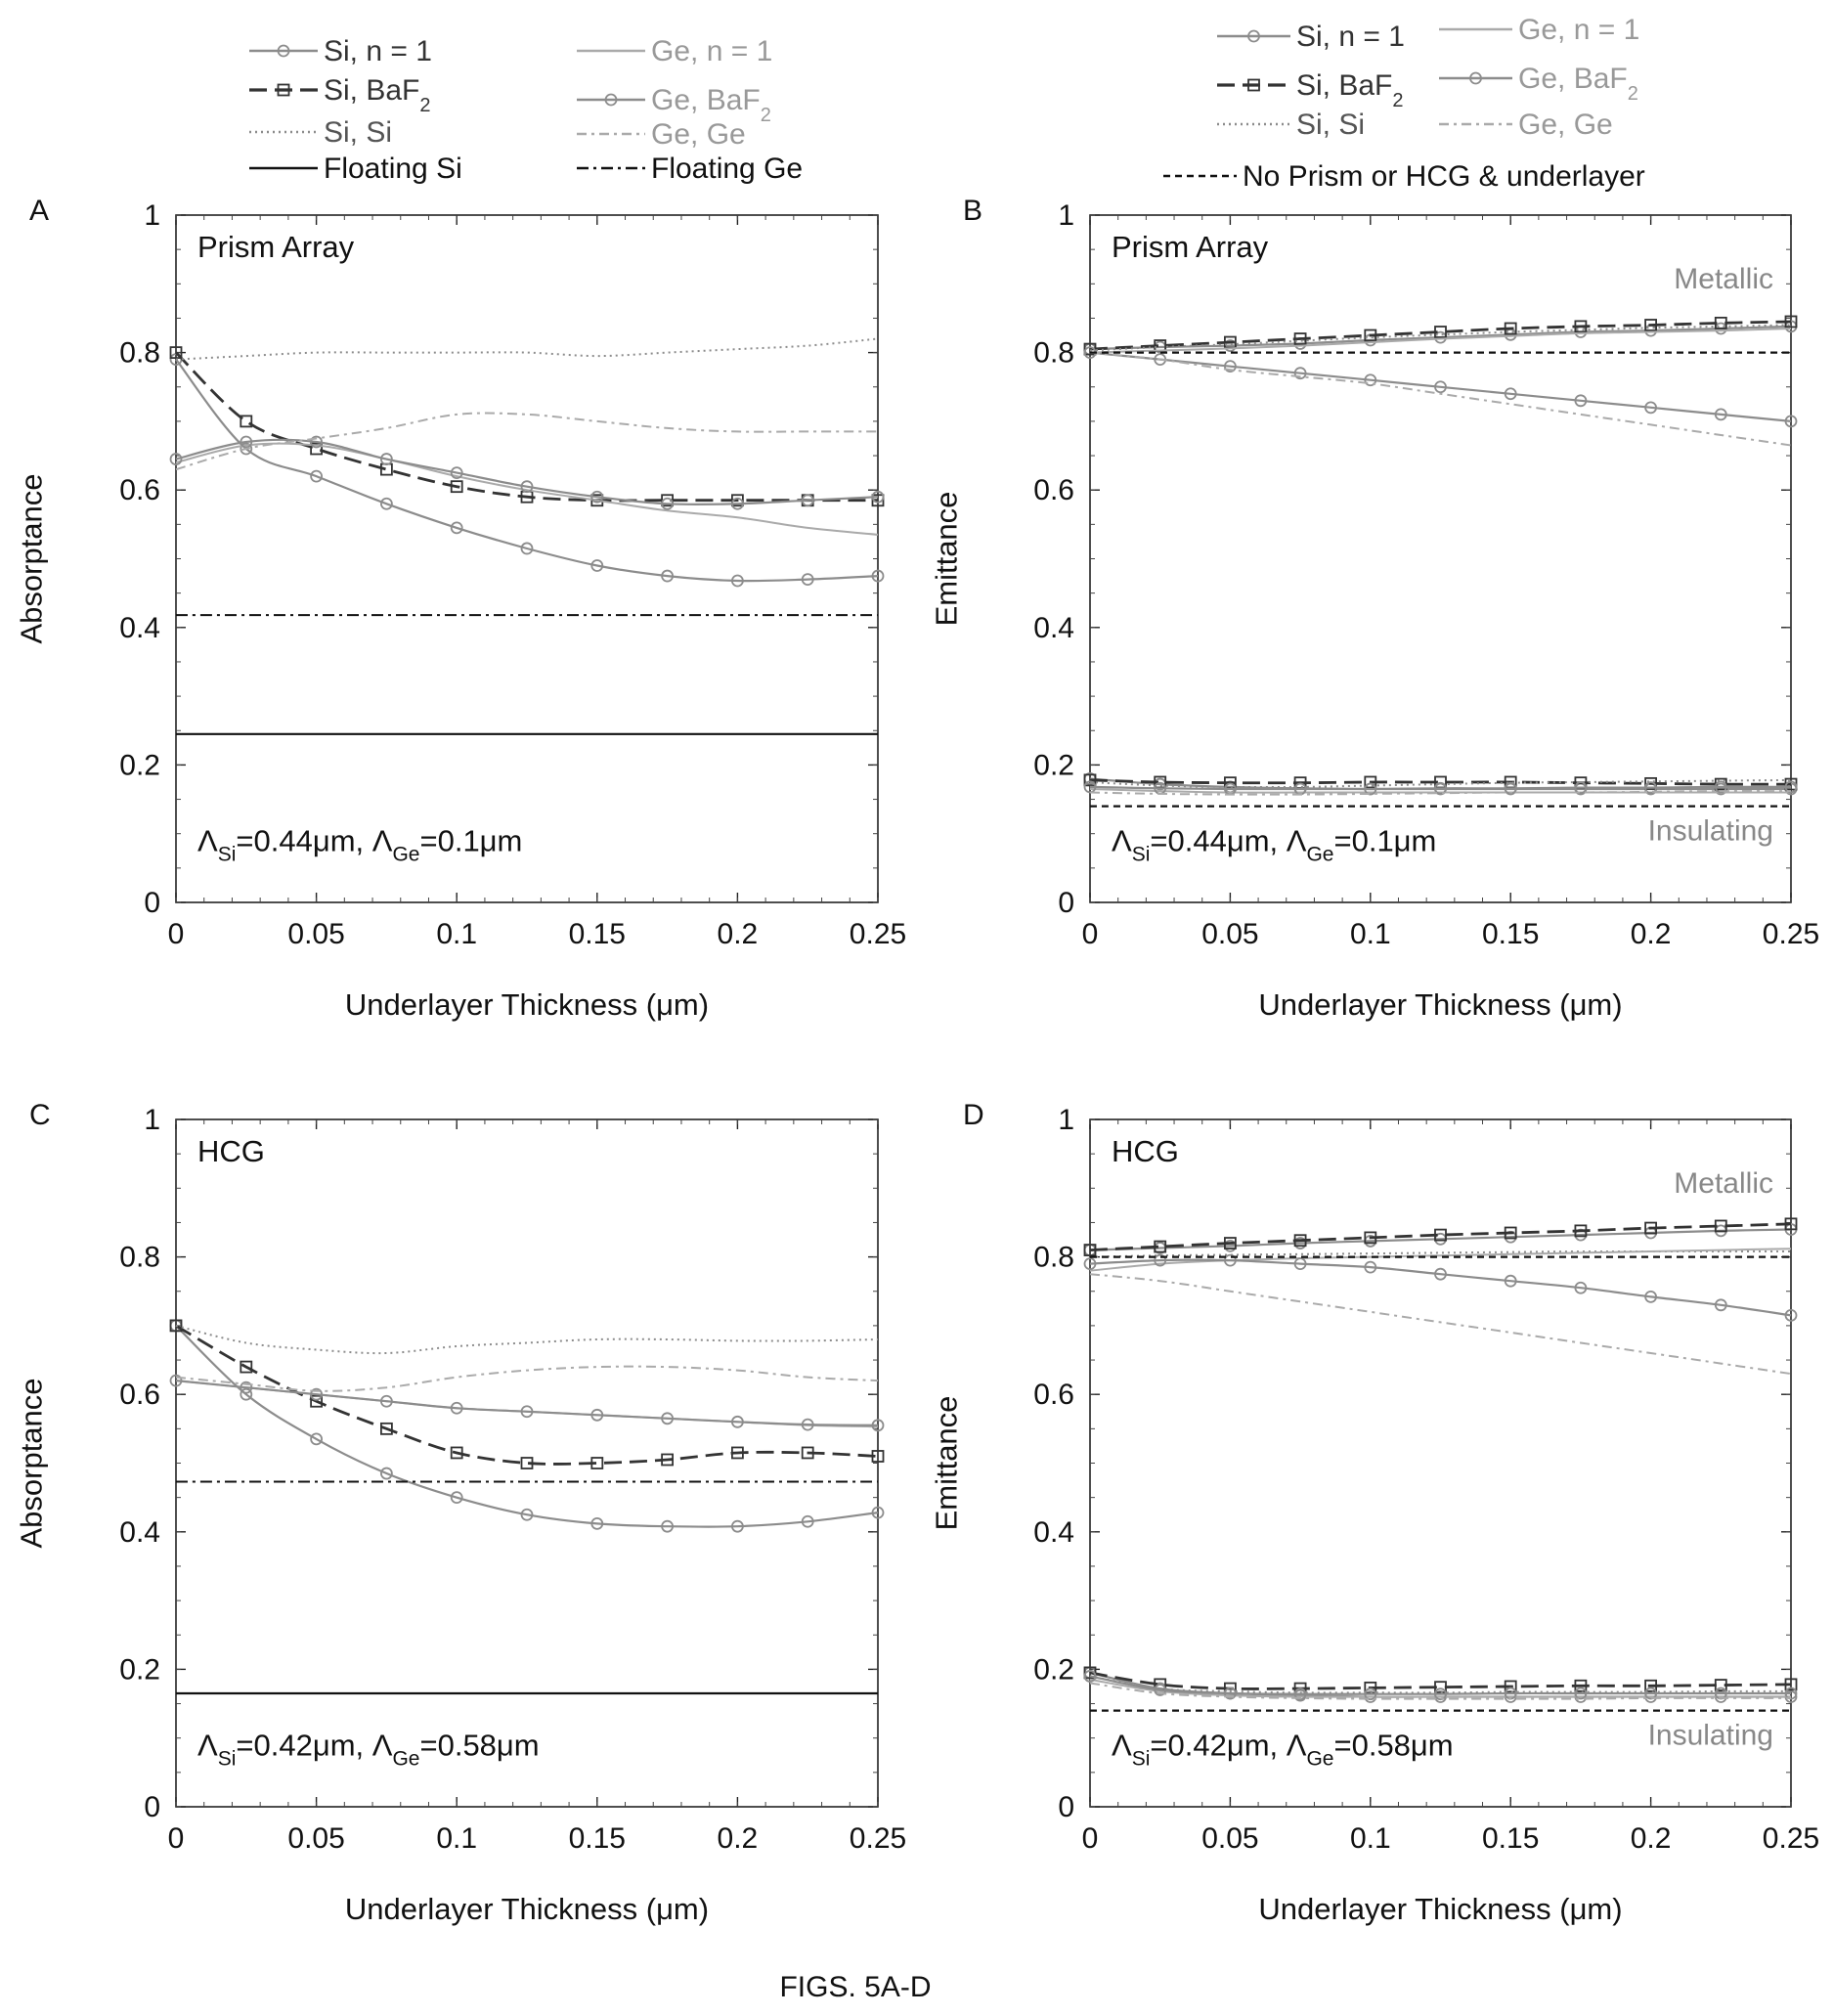 The height and width of the screenshot is (2016, 1833). Describe the element at coordinates (314, 1745) in the screenshot. I see `annotation-text: =0.42μm, Λ` at that location.